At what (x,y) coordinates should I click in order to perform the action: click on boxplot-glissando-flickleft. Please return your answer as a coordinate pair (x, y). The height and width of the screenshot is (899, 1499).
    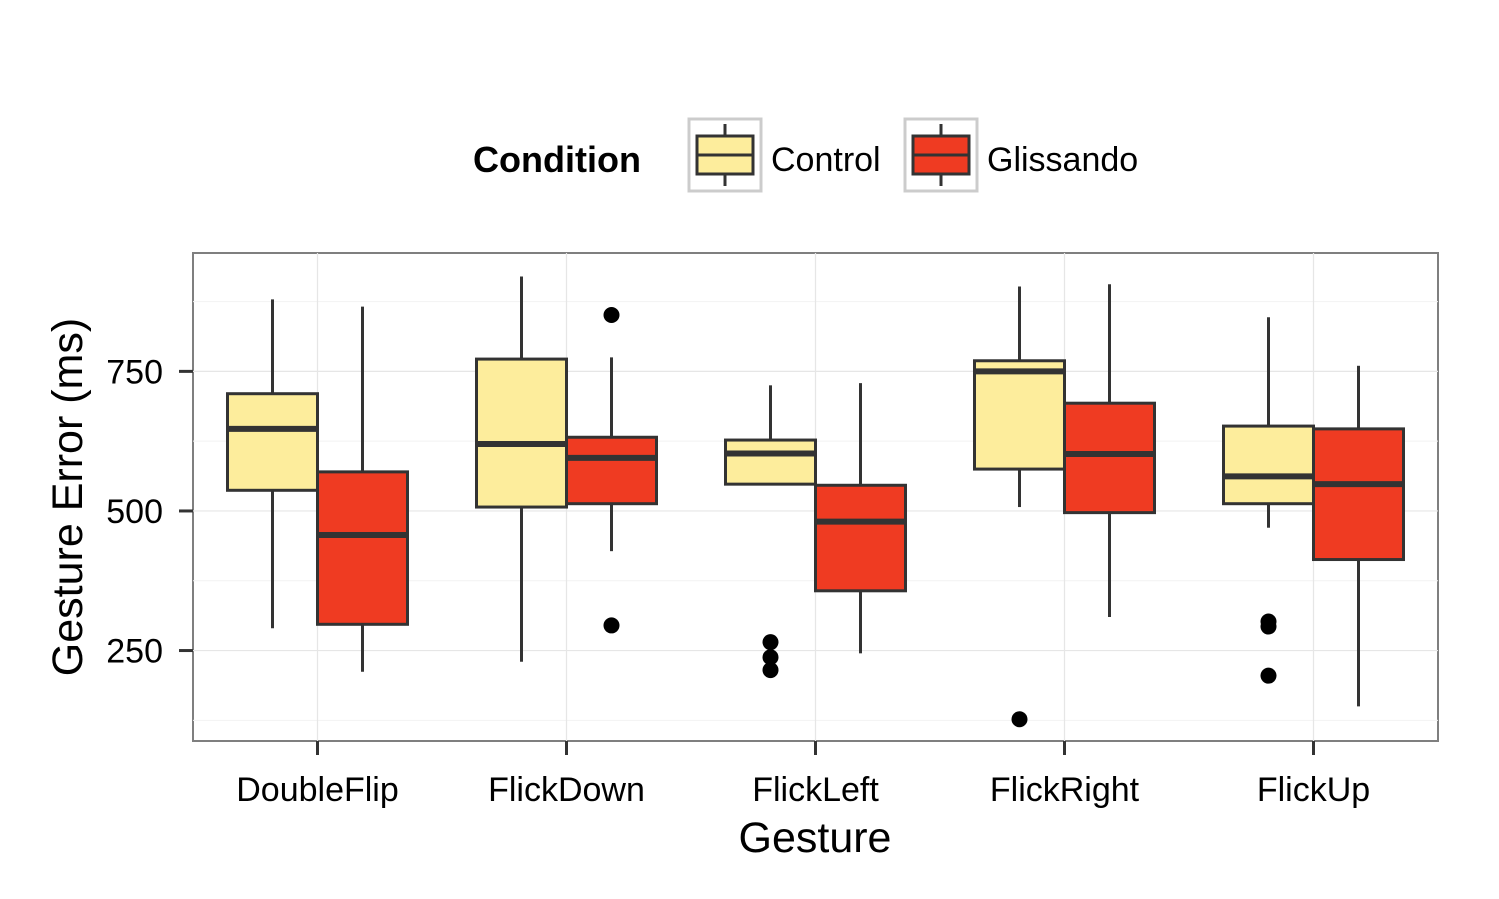
    Looking at the image, I should click on (860, 518).